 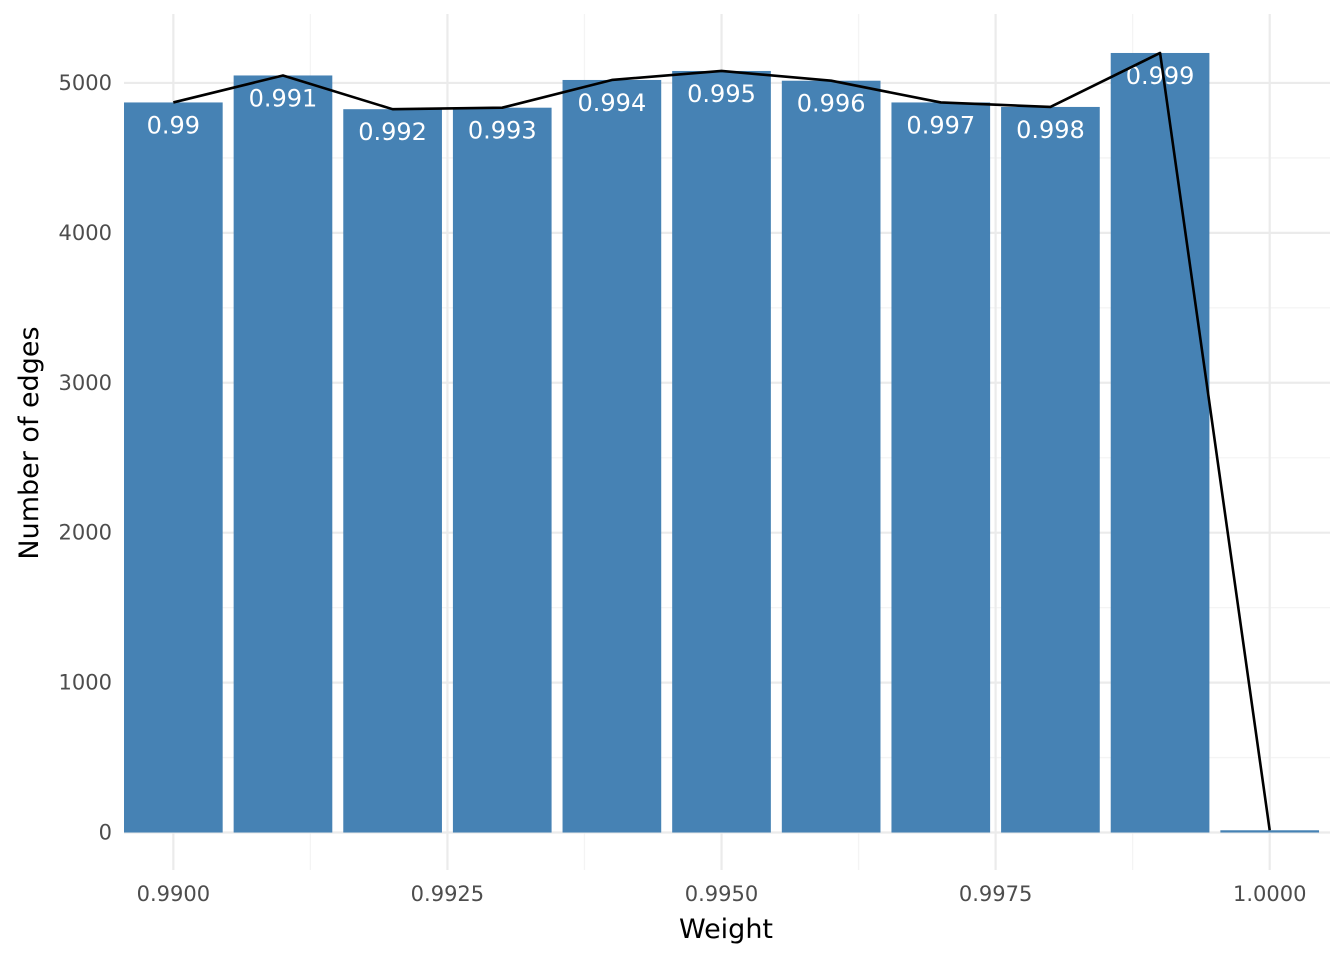 I want to click on bar-label-6: 0.996, so click(x=831, y=104).